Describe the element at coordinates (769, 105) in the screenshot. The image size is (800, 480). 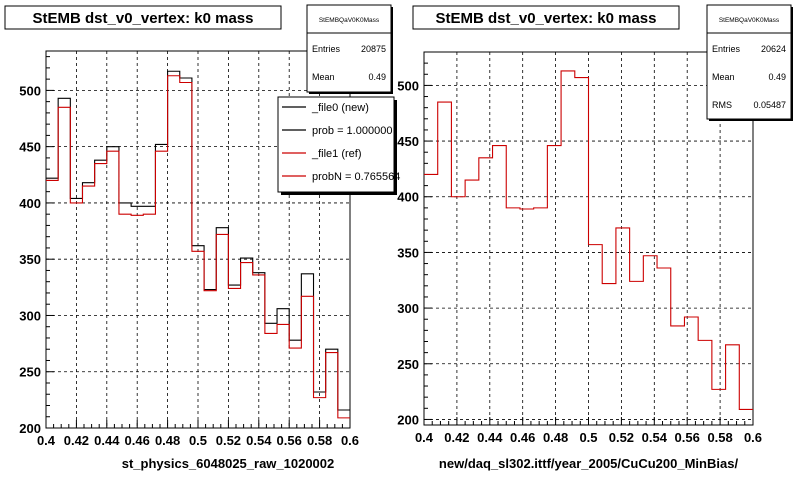
I see `stats-value: 0.05487` at that location.